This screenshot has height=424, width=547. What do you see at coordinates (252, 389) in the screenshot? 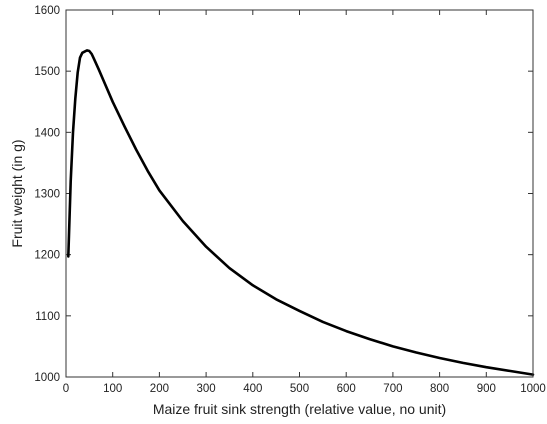
I see `x-tick-label: 400` at bounding box center [252, 389].